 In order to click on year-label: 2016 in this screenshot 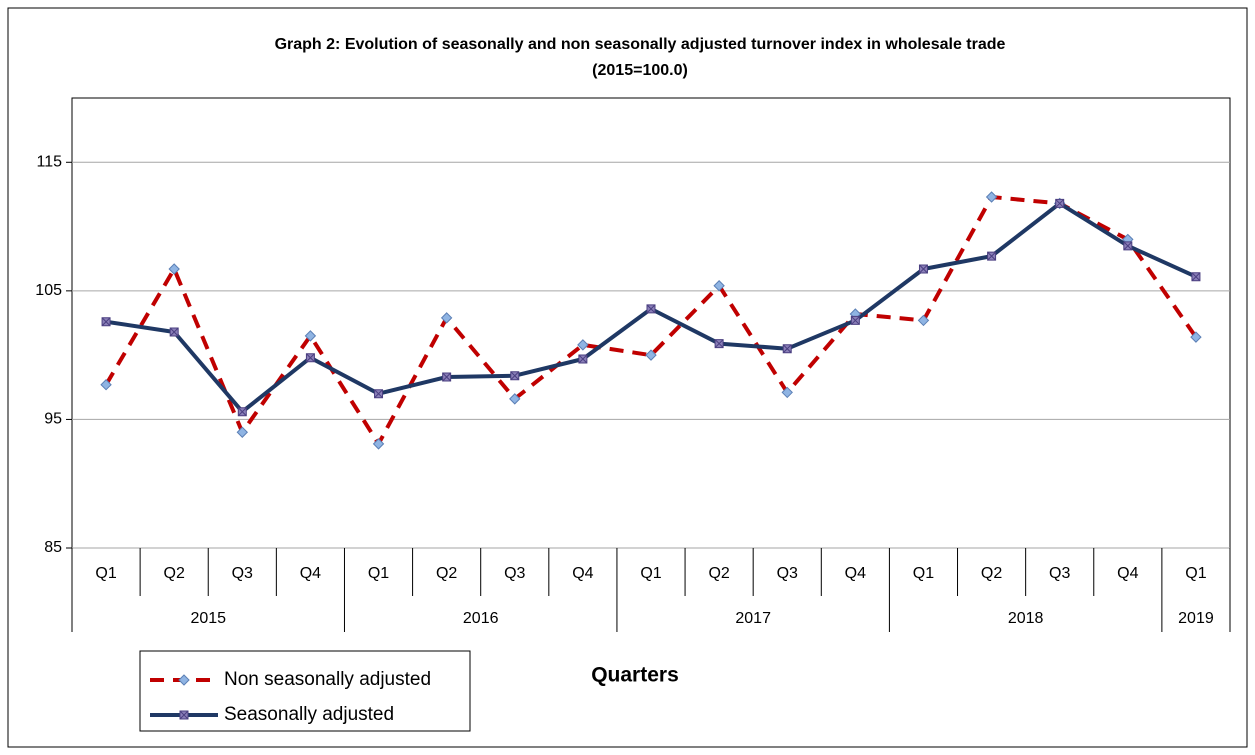, I will do `click(481, 618)`.